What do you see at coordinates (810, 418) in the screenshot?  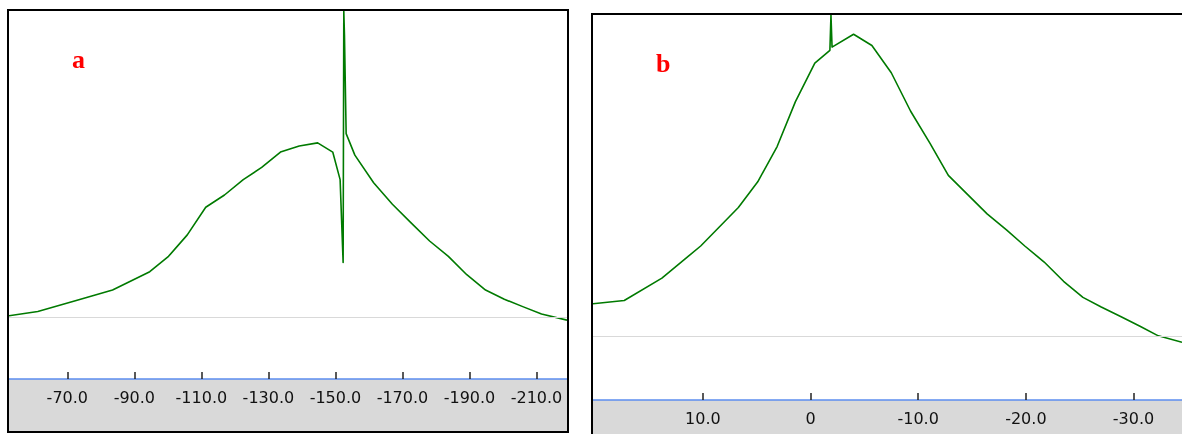 I see `x-tick-label: 0` at bounding box center [810, 418].